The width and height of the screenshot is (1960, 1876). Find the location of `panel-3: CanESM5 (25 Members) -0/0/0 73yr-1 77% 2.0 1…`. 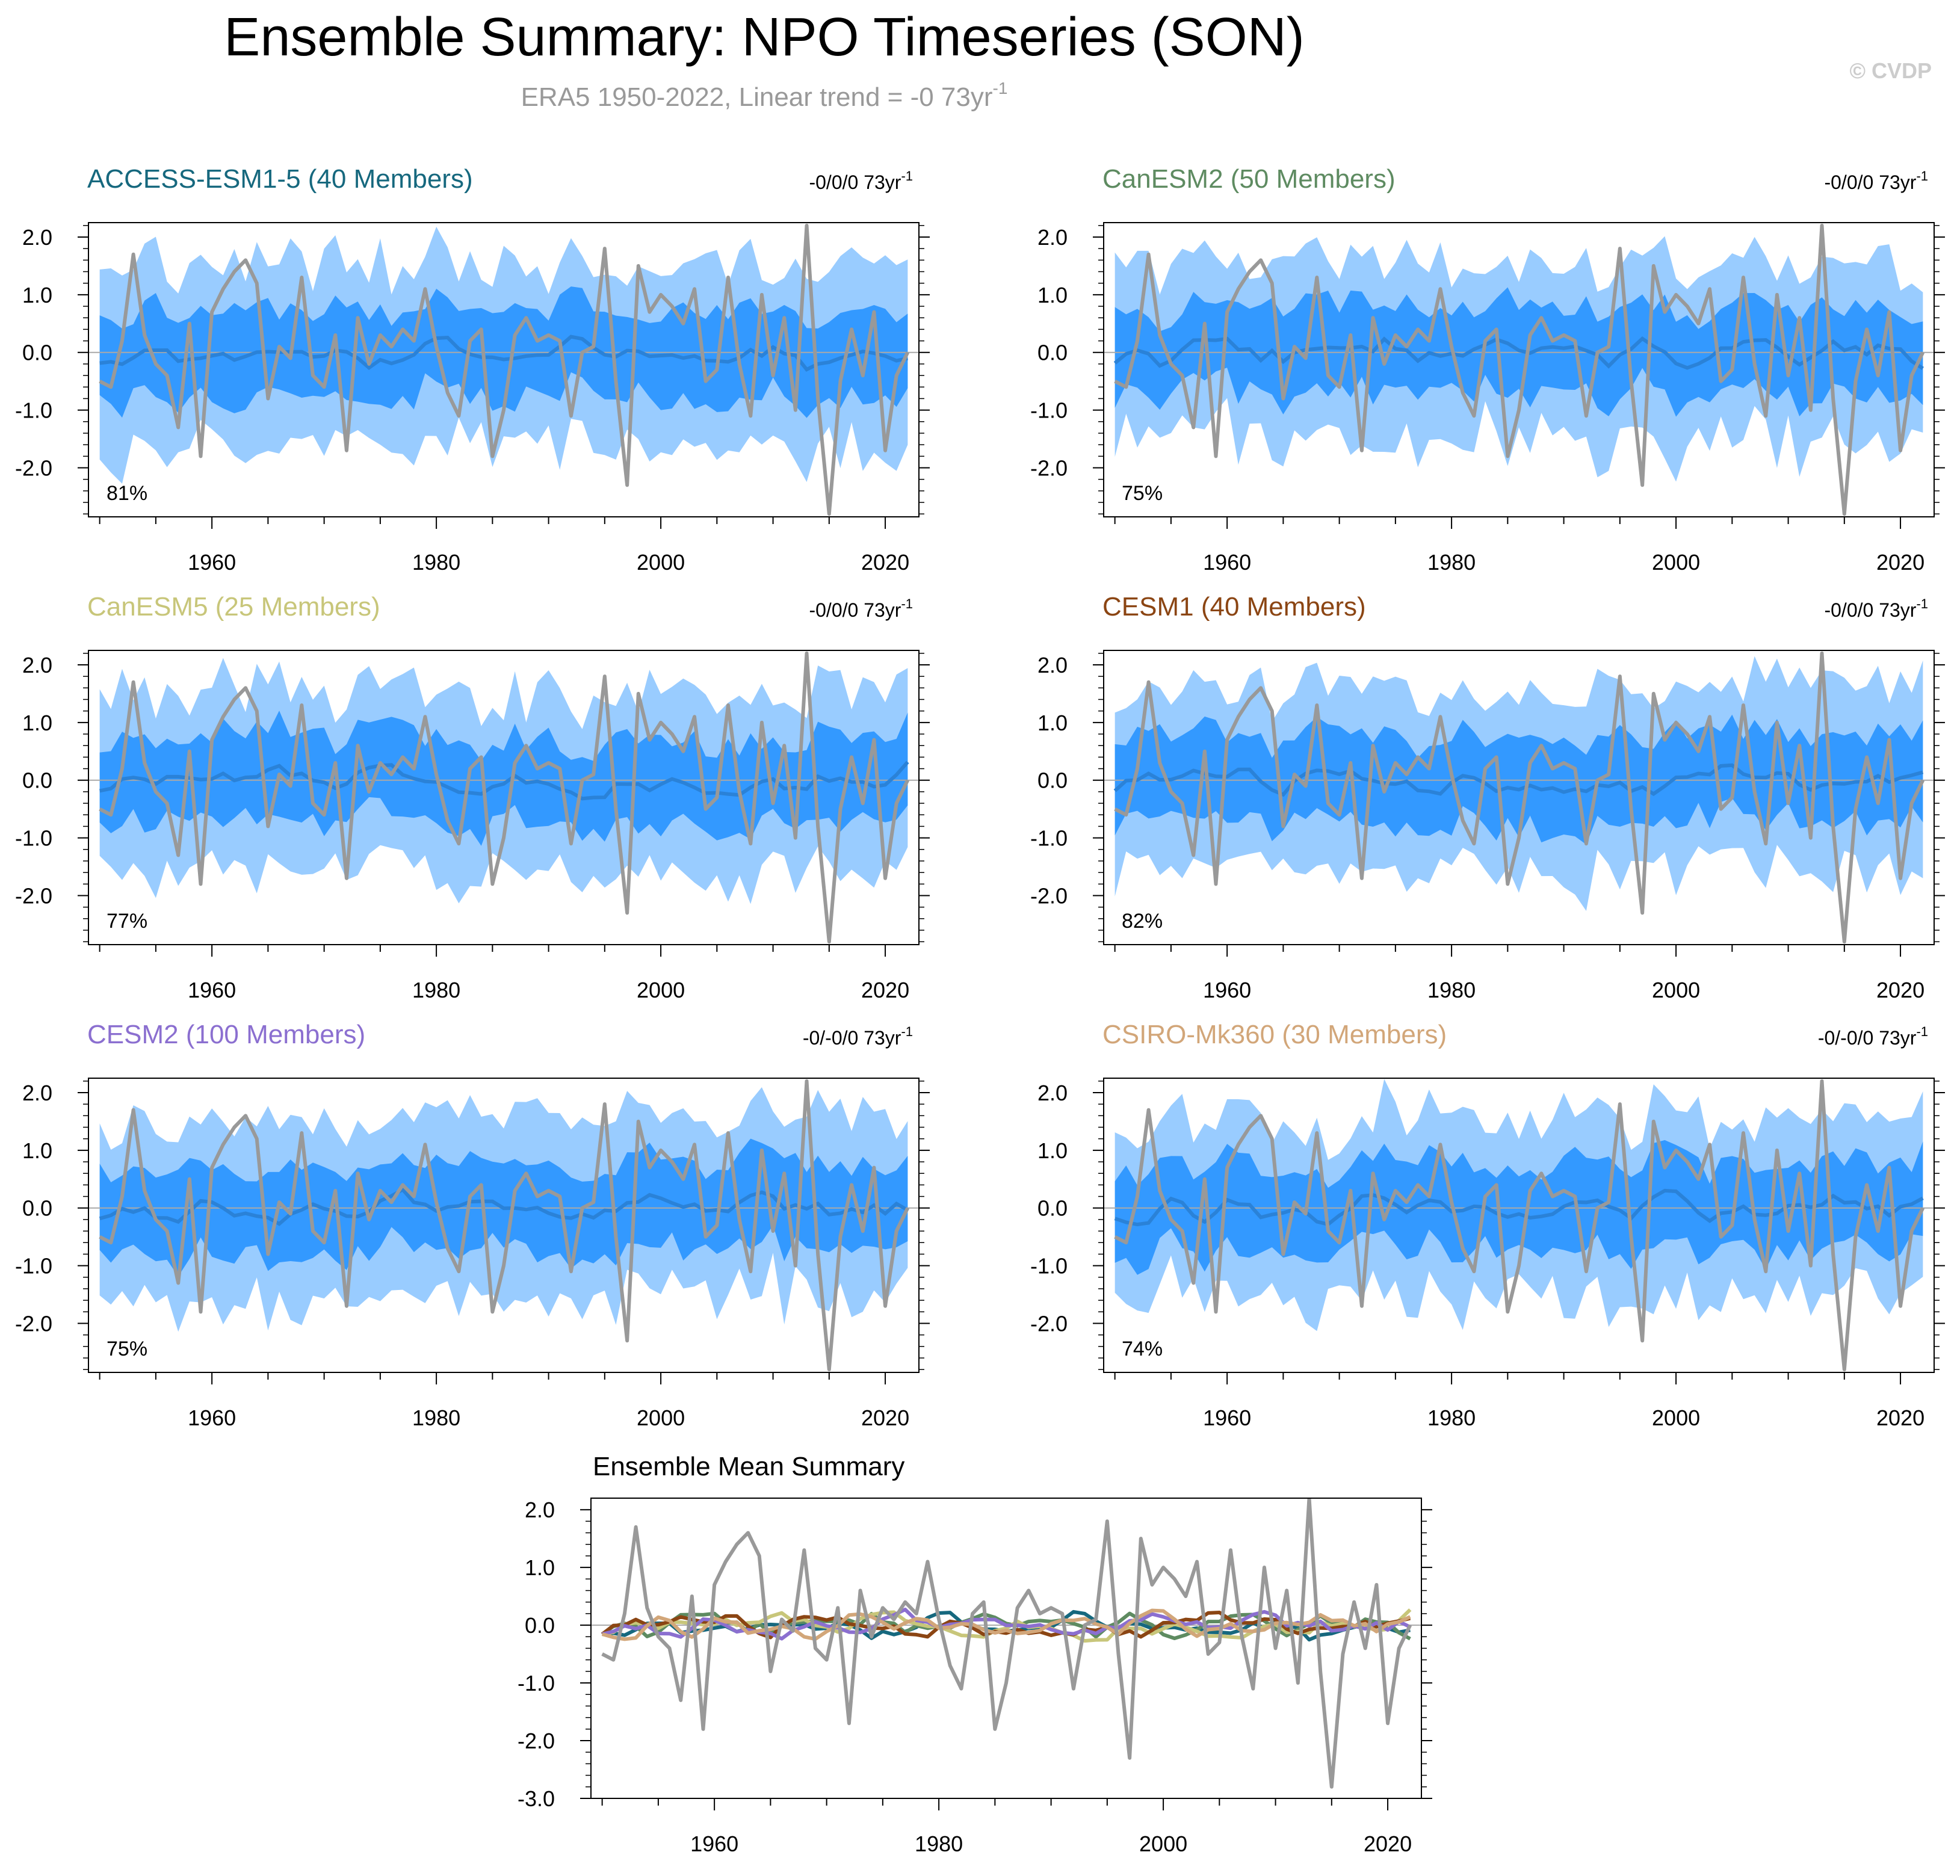

panel-3: CanESM5 (25 Members) -0/0/0 73yr-1 77% 2.0 1… is located at coordinates (473, 797).